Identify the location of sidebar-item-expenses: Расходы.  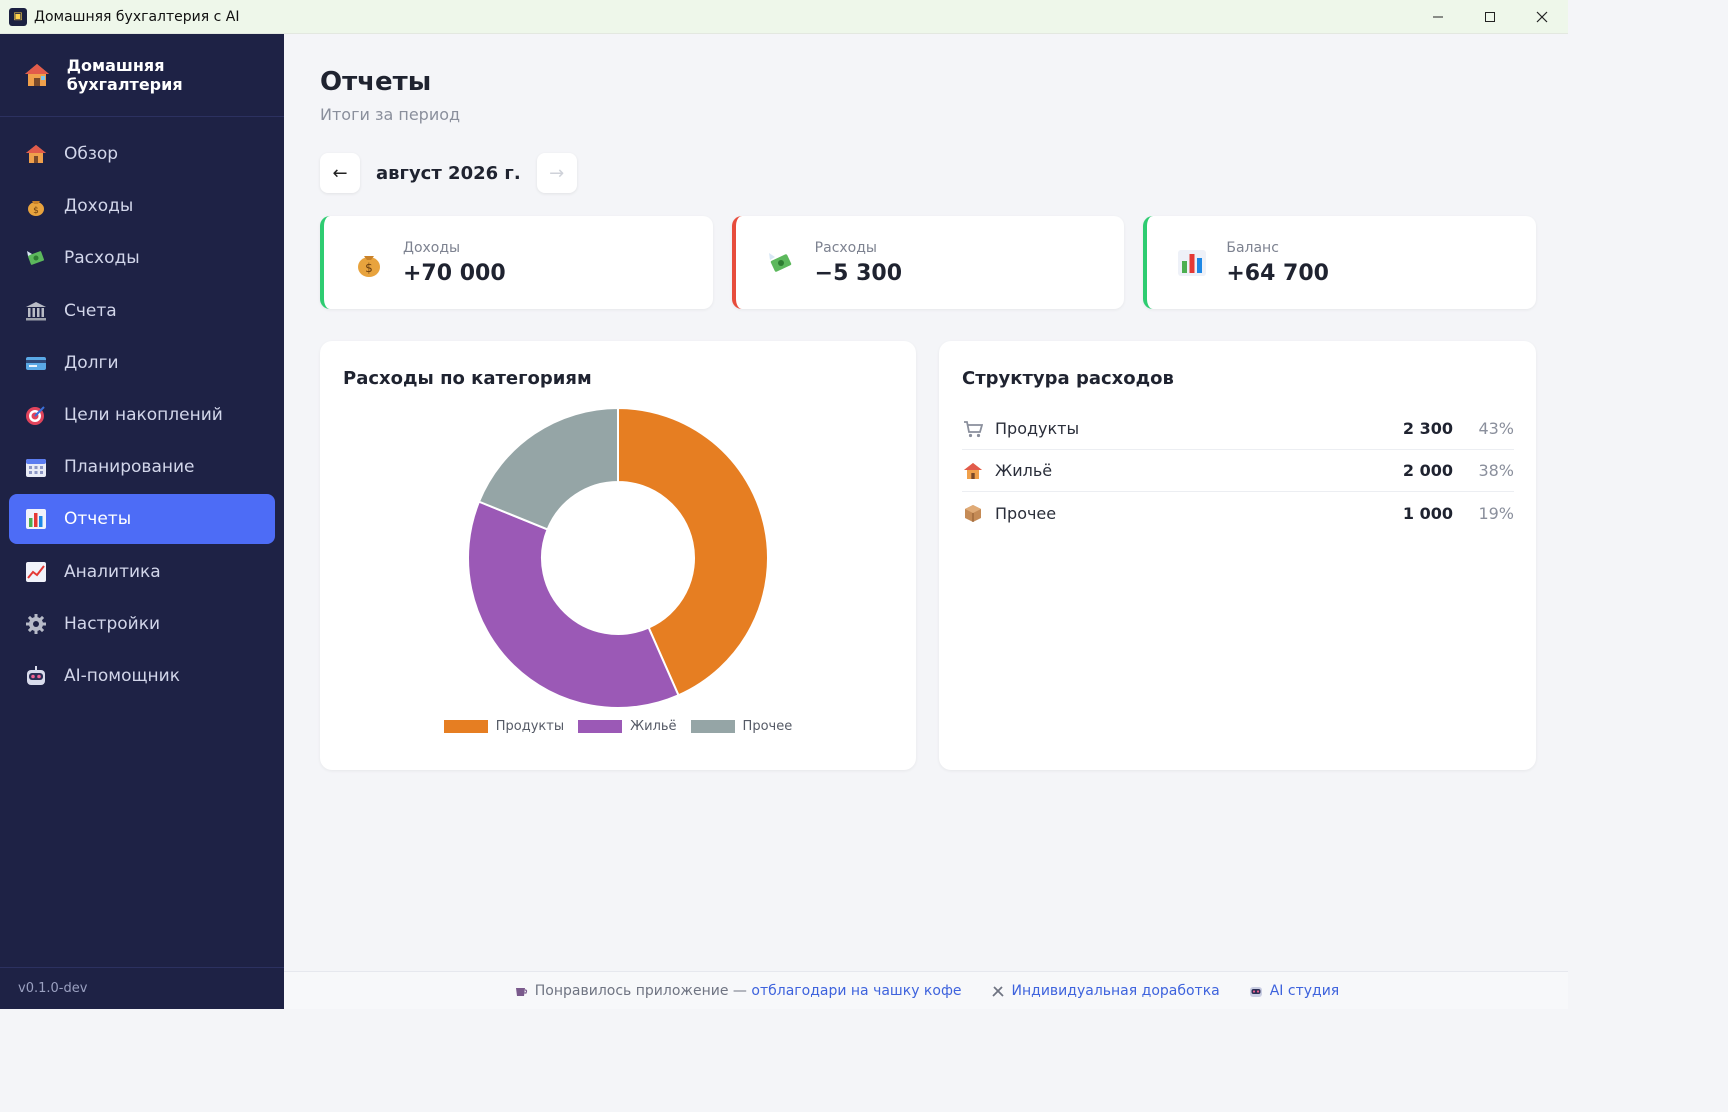
(142, 258).